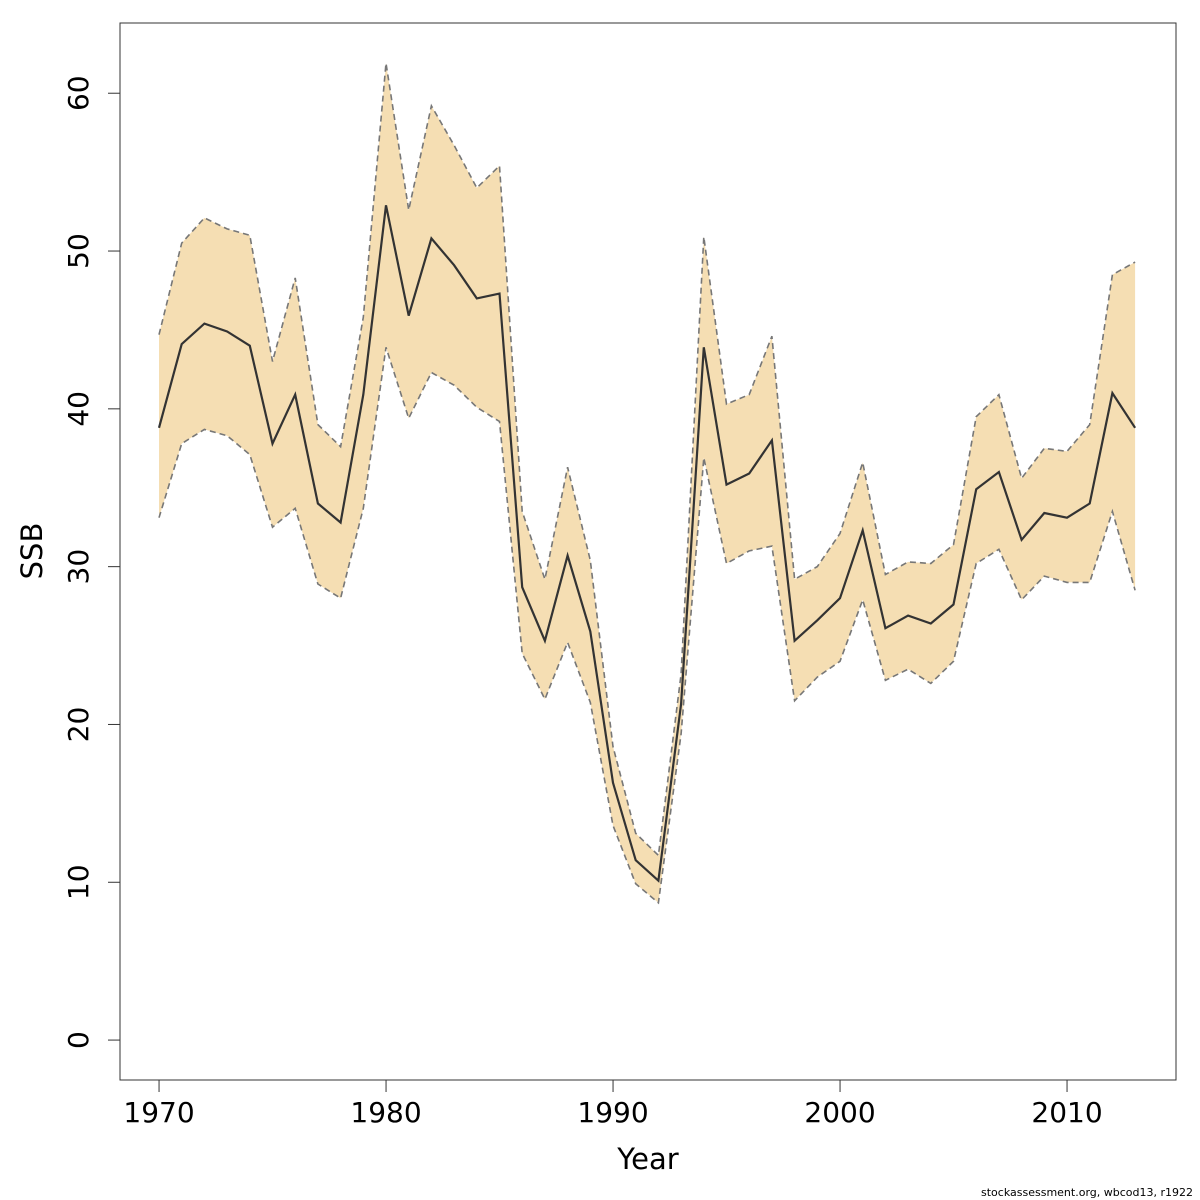 This screenshot has width=1200, height=1200. What do you see at coordinates (78, 1040) in the screenshot?
I see `y-tick-label: 0` at bounding box center [78, 1040].